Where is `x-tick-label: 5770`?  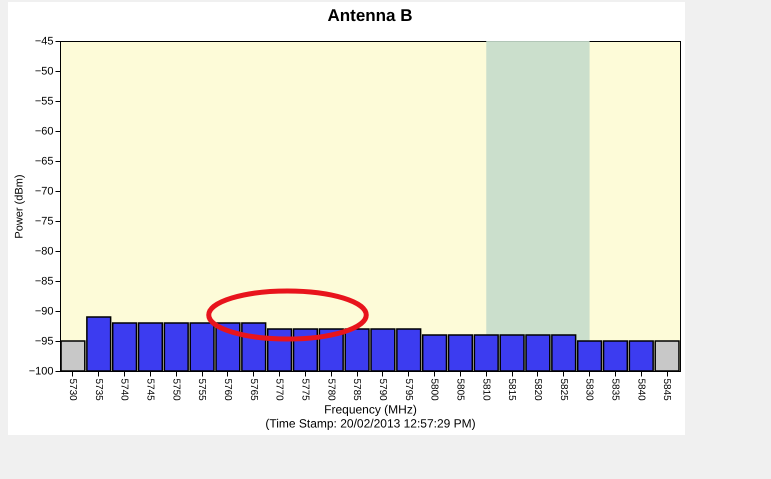
x-tick-label: 5770 is located at coordinates (279, 390).